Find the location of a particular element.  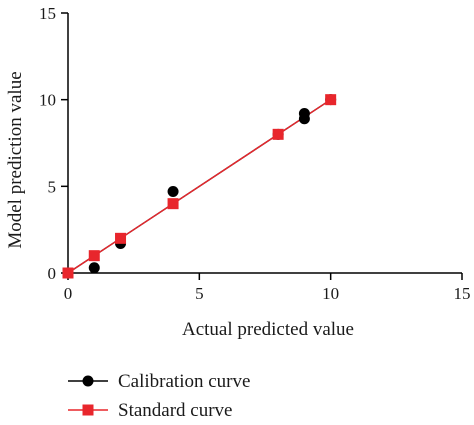

y-axis-title: Model prediction value is located at coordinates (15, 159).